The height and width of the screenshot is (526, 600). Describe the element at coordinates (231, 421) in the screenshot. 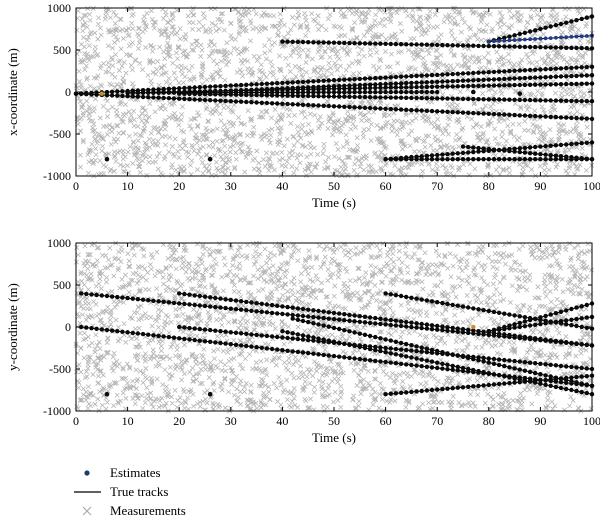

I see `x-tick-label: 30` at that location.